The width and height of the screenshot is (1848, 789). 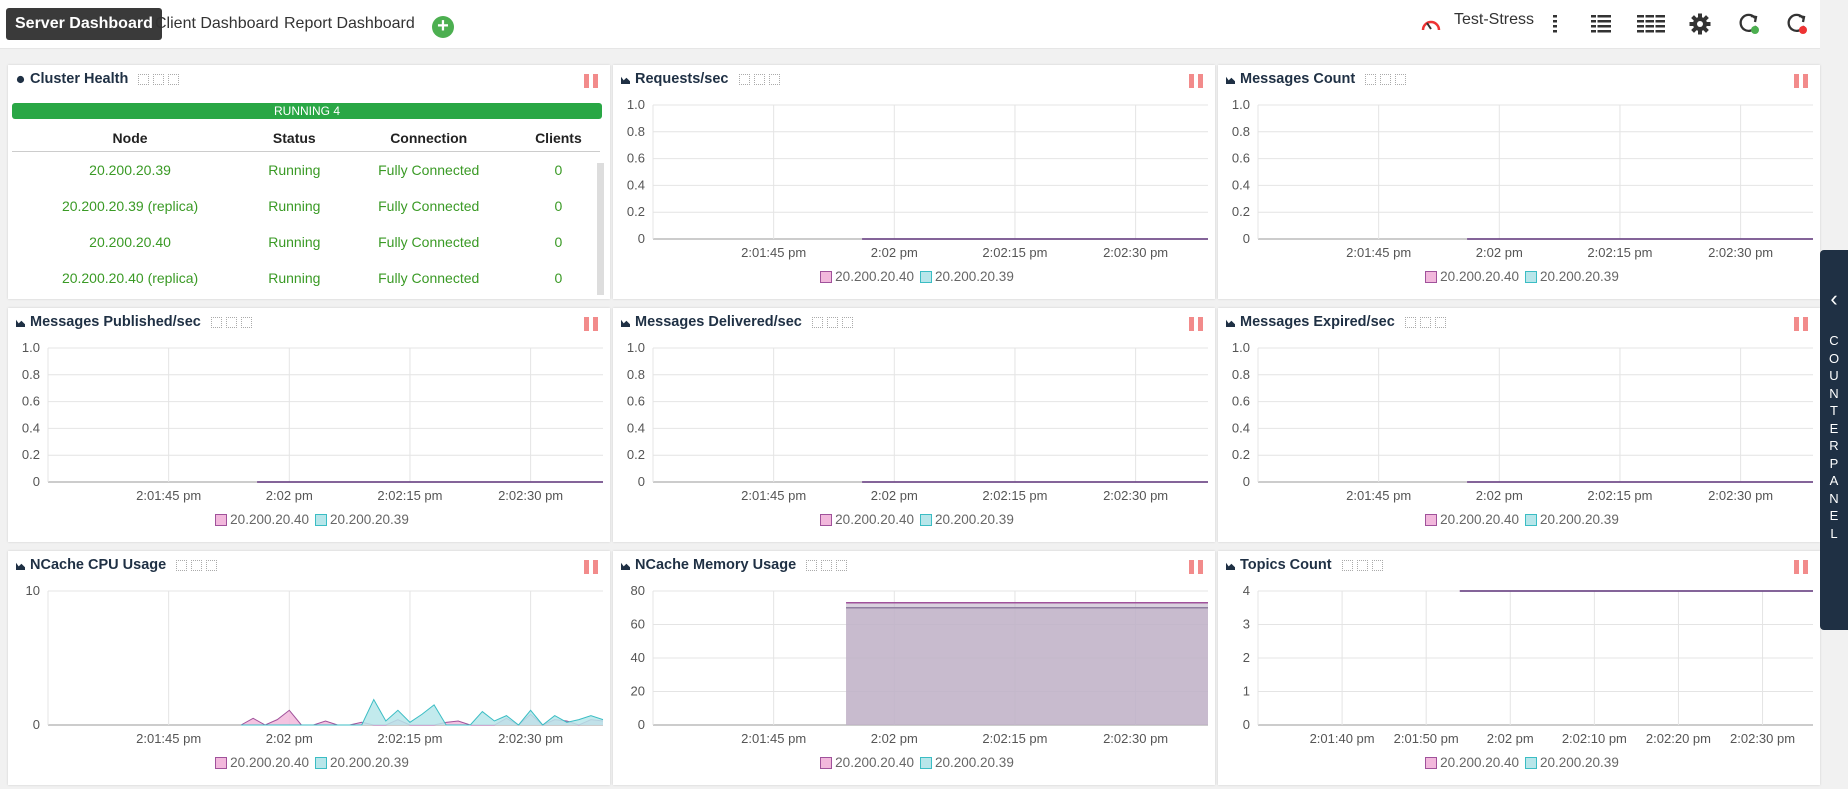 I want to click on panel-title: NCache Memory Usage, so click(x=734, y=565).